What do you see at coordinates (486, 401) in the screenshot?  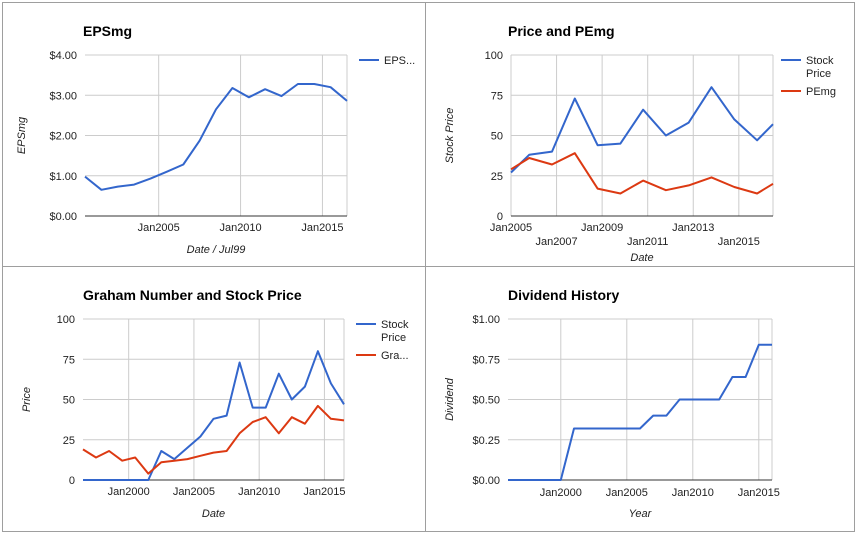 I see `y-tick-label: $0.50` at bounding box center [486, 401].